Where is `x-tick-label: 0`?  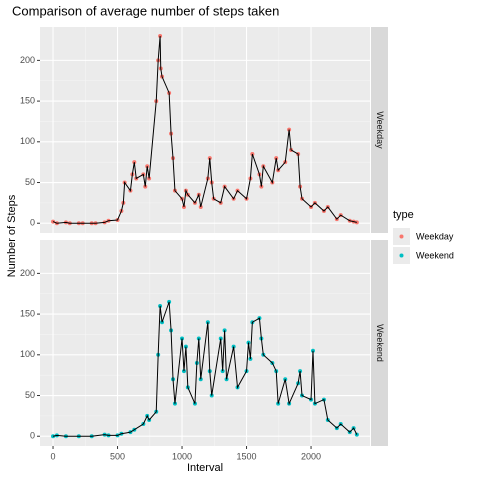 x-tick-label: 0 is located at coordinates (53, 456).